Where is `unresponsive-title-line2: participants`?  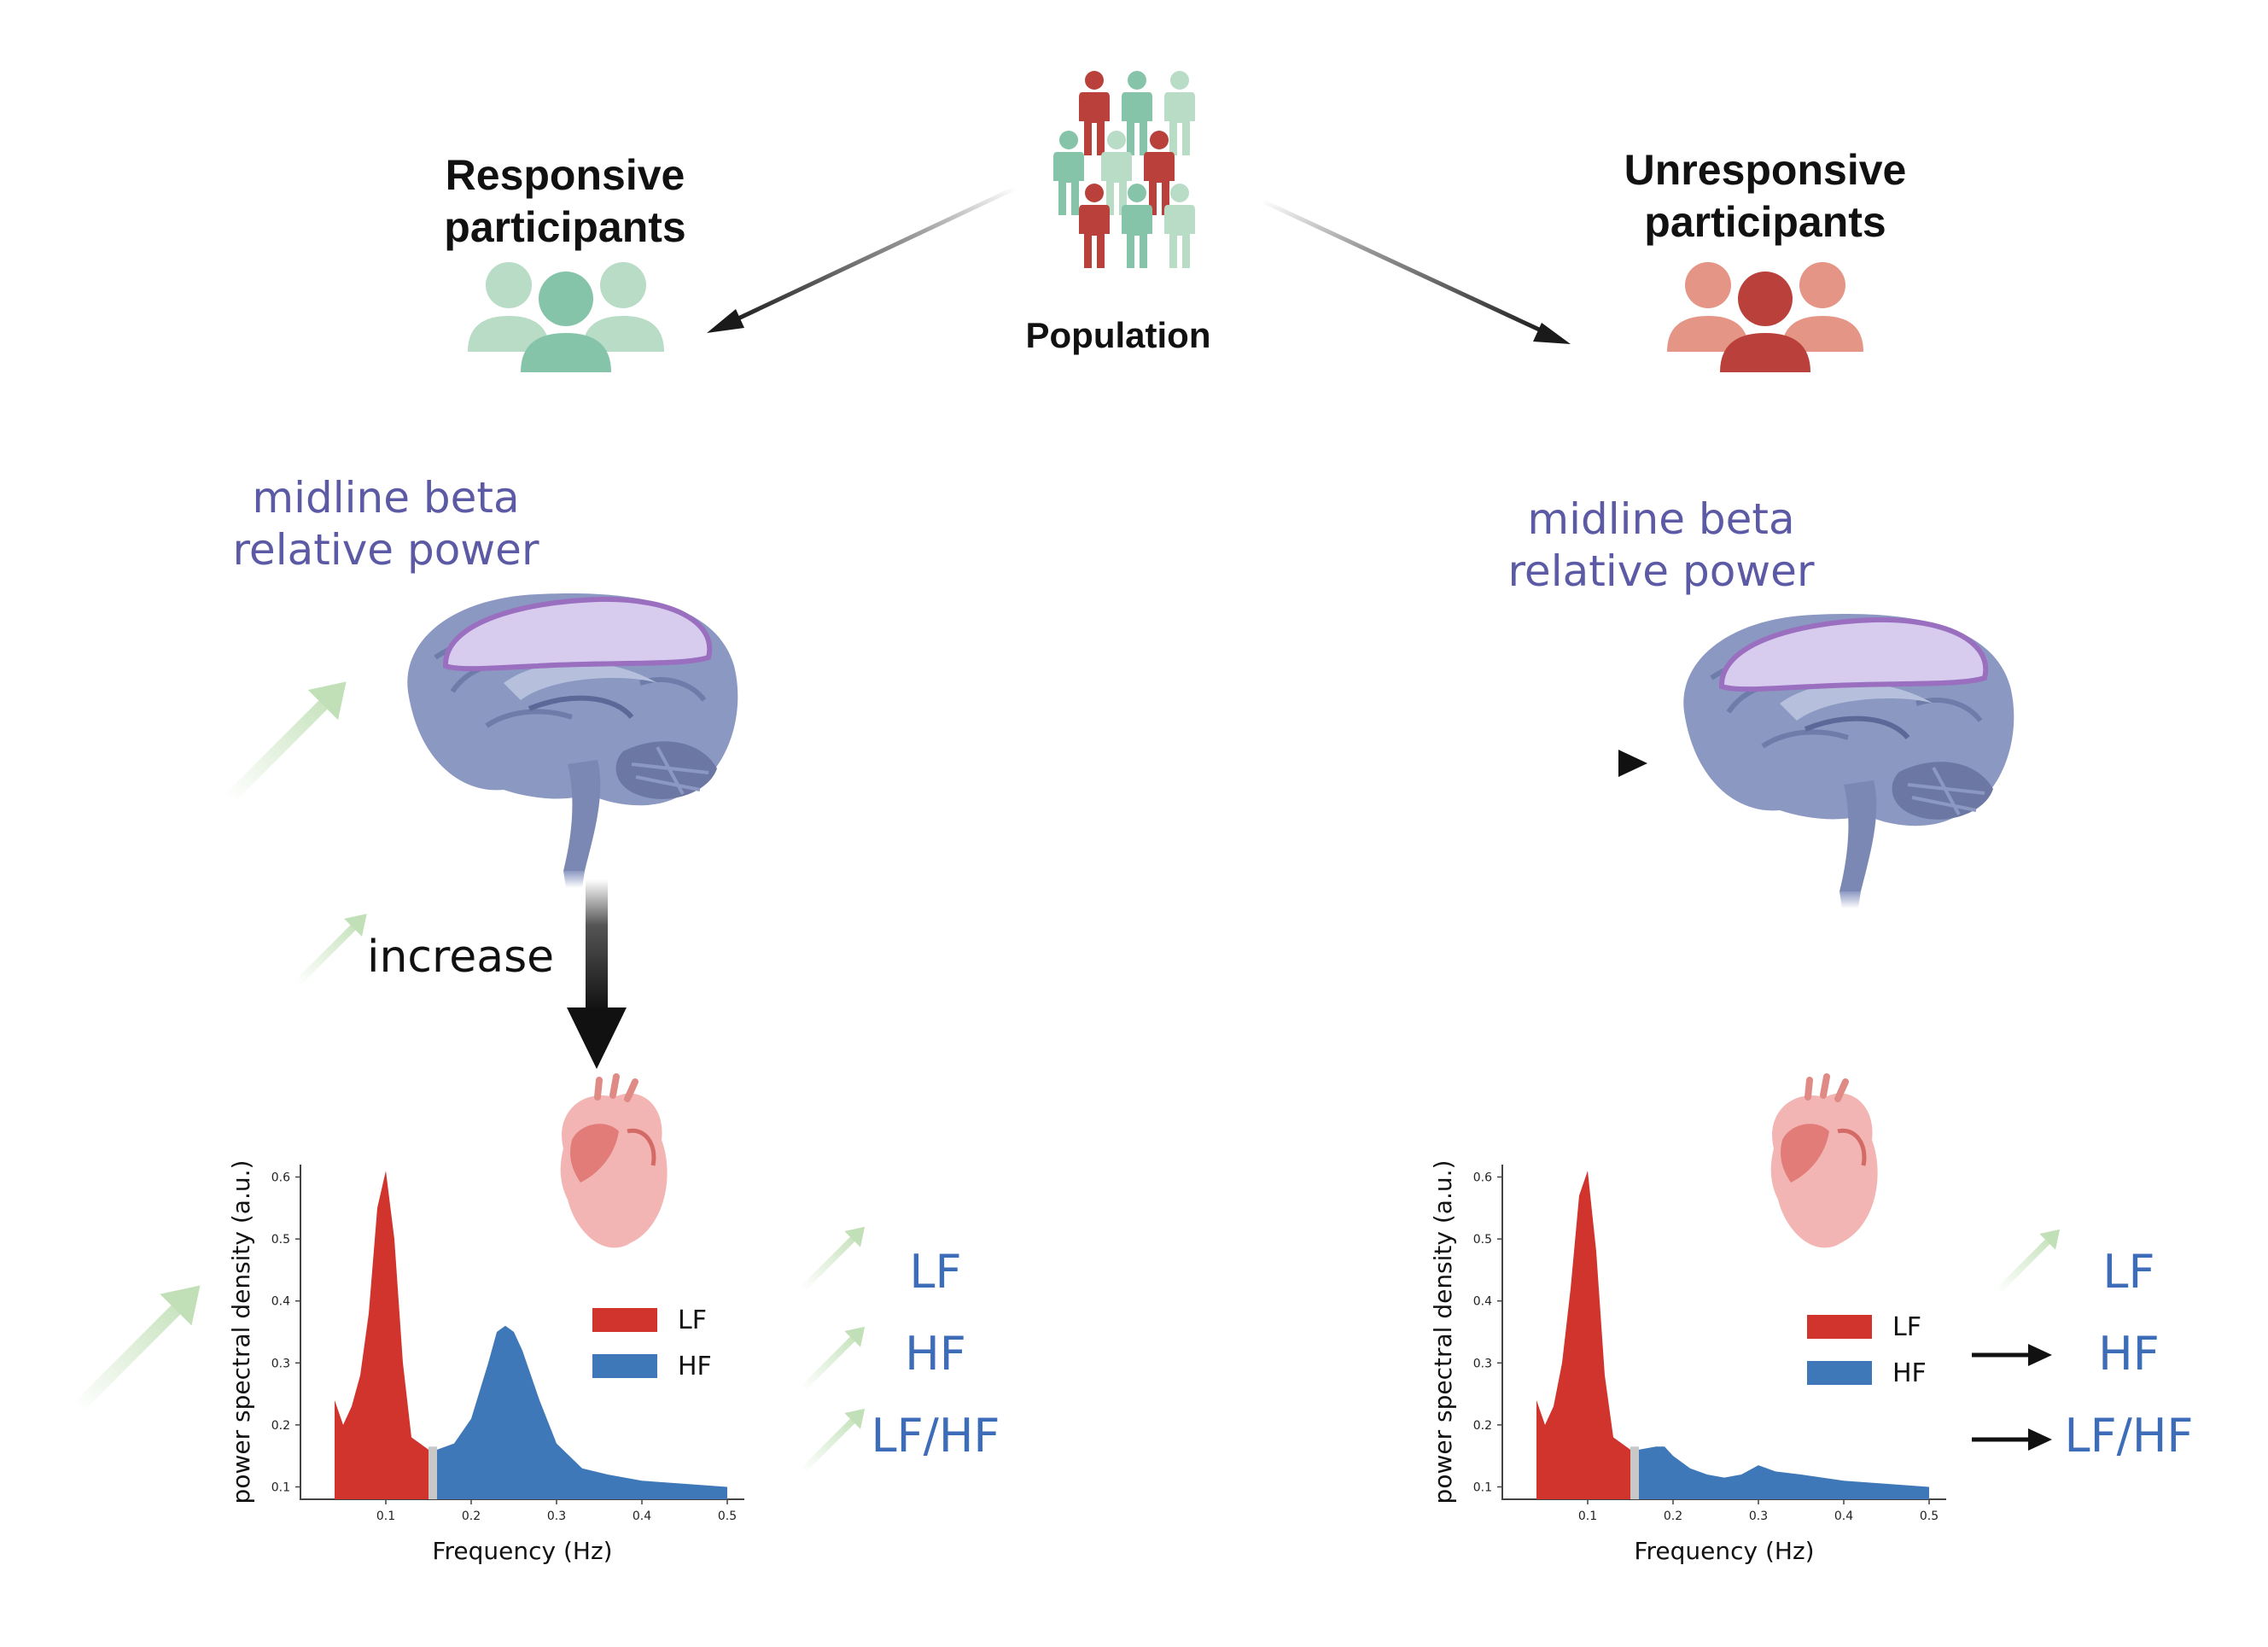 unresponsive-title-line2: participants is located at coordinates (1765, 222).